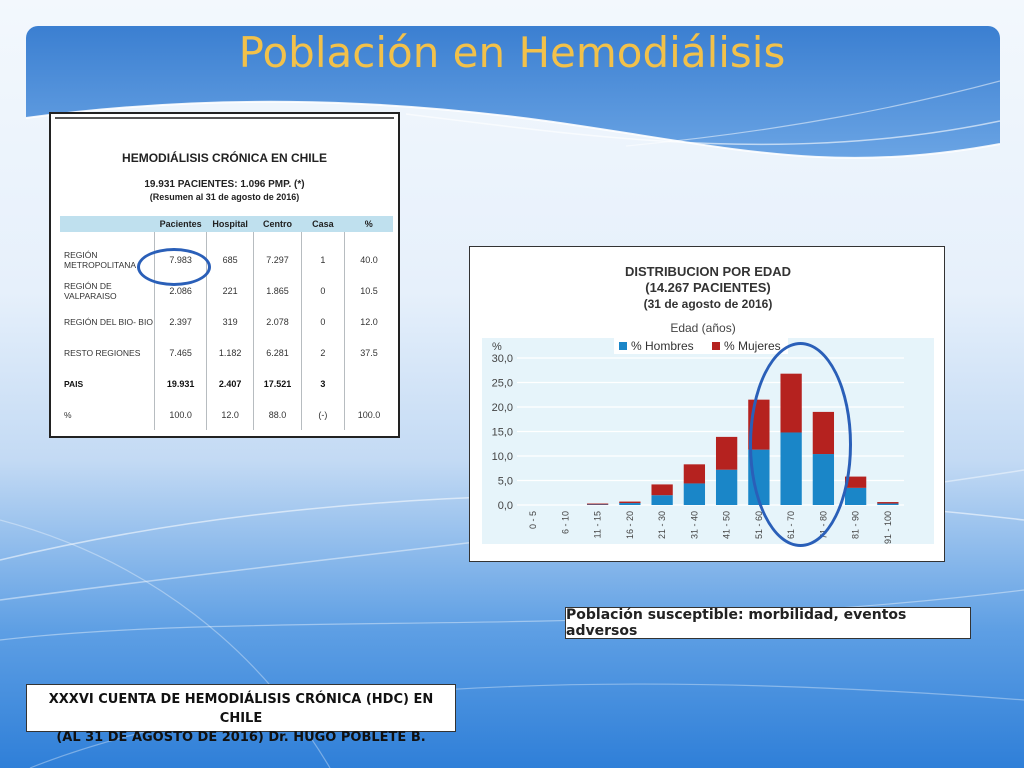 The image size is (1024, 768). I want to click on x-tick-label: 0 - 5, so click(533, 520).